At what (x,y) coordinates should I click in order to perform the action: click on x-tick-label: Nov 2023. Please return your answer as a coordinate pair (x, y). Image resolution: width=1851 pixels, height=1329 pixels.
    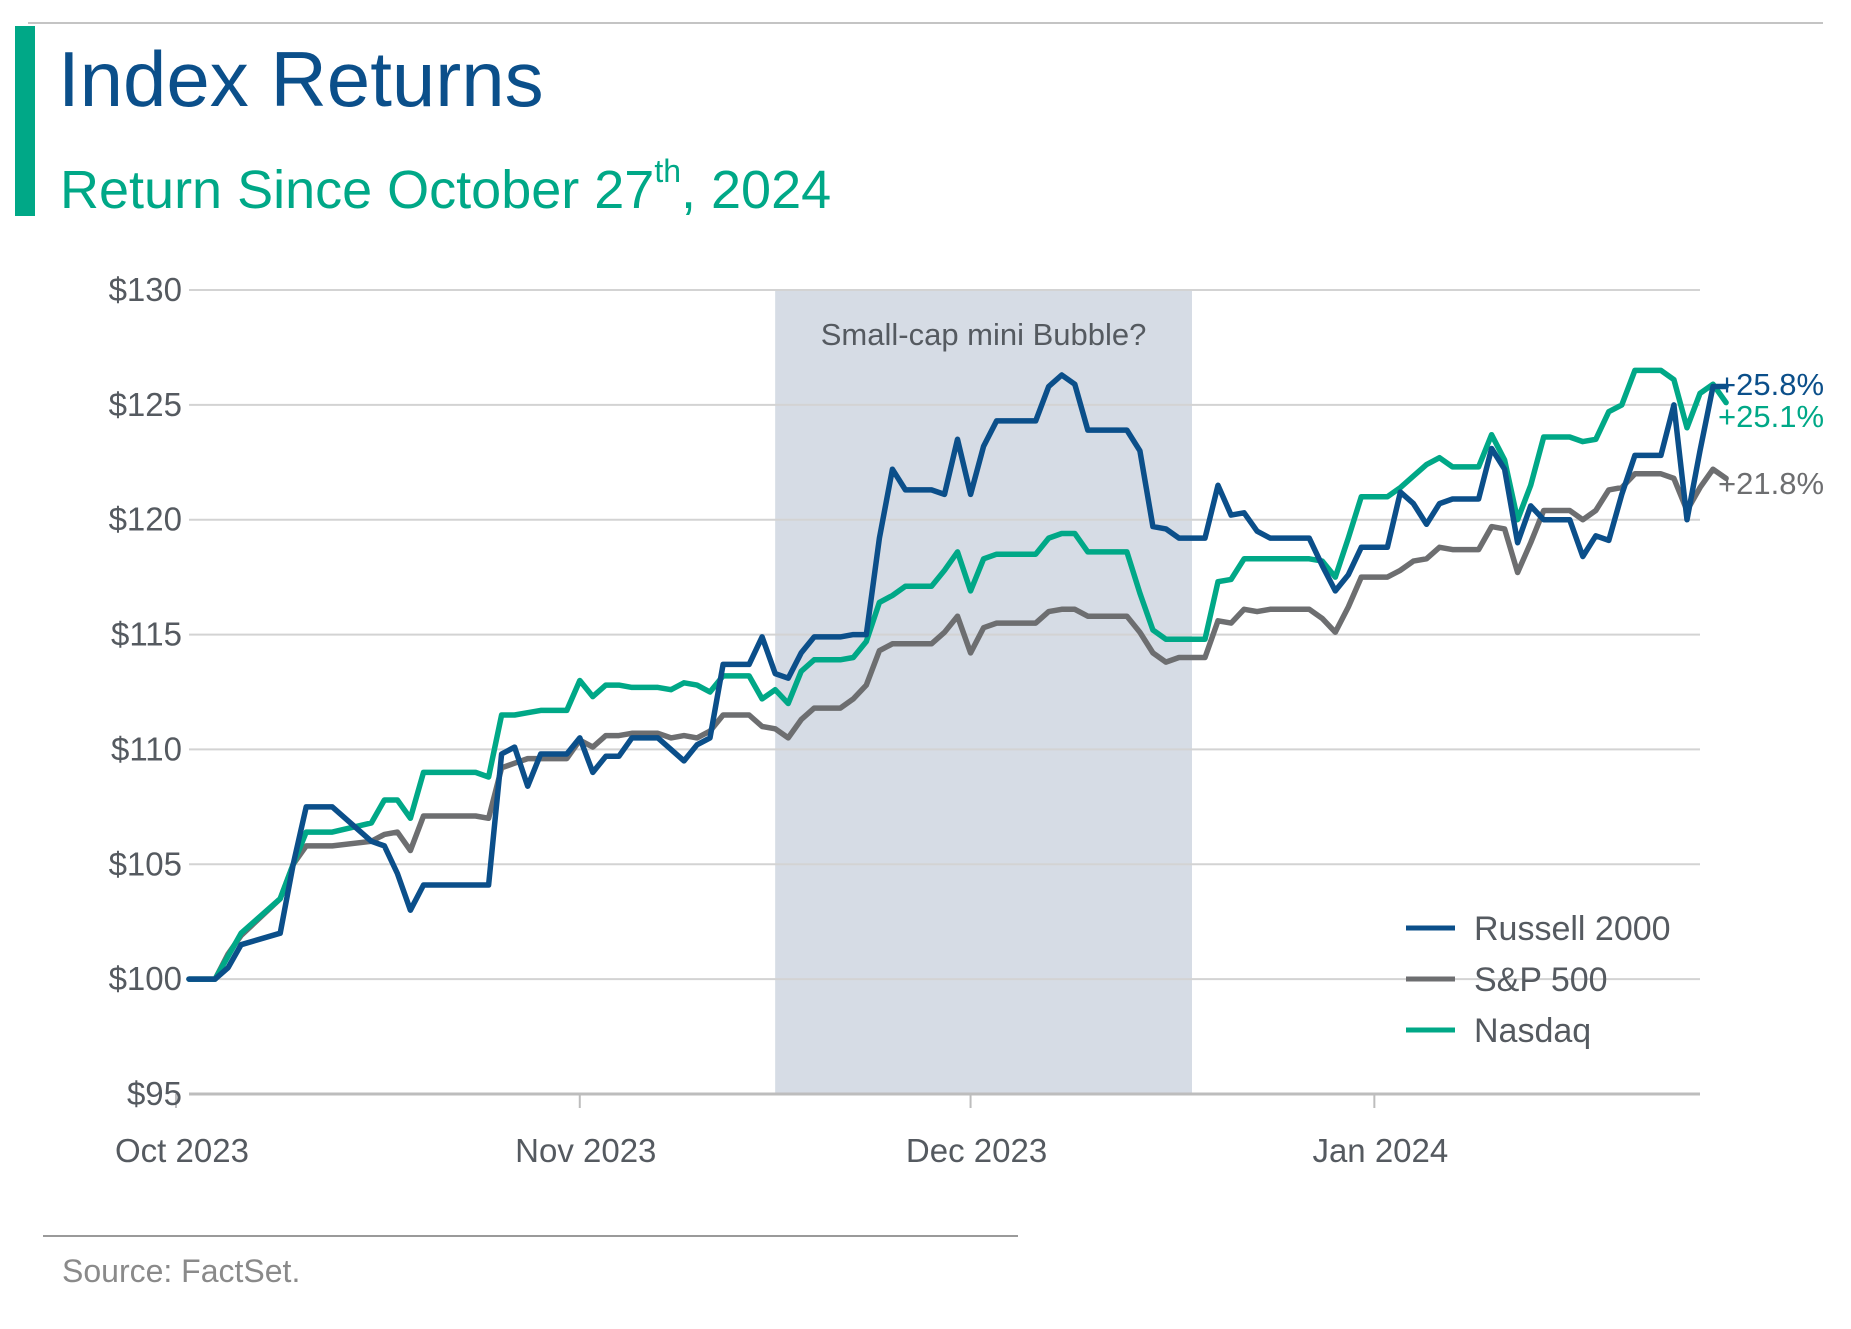
    Looking at the image, I should click on (585, 1150).